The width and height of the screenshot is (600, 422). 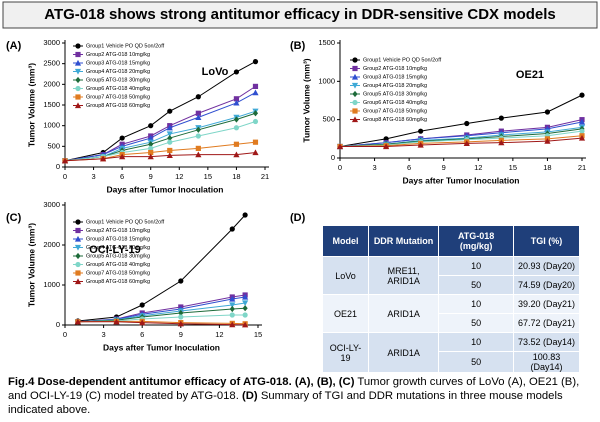 What do you see at coordinates (403, 275) in the screenshot?
I see `mutation-cell: MRE11, ARID1A` at bounding box center [403, 275].